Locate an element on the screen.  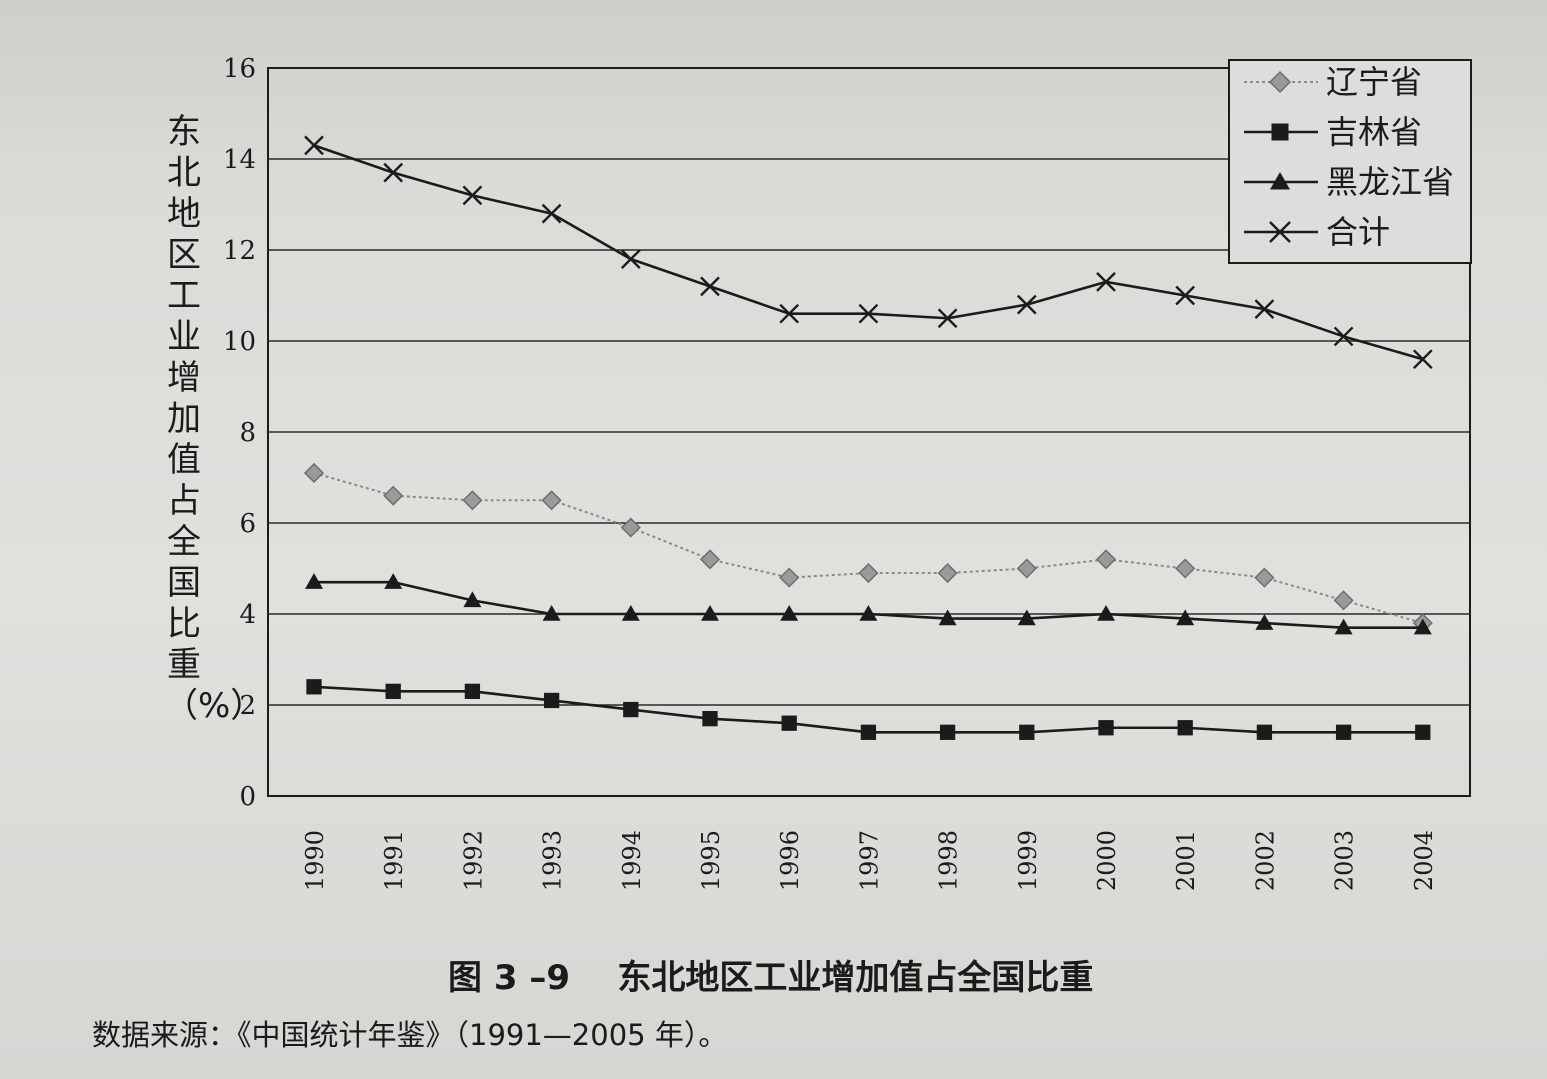
x-tick-label: 2000 is located at coordinates (1107, 860).